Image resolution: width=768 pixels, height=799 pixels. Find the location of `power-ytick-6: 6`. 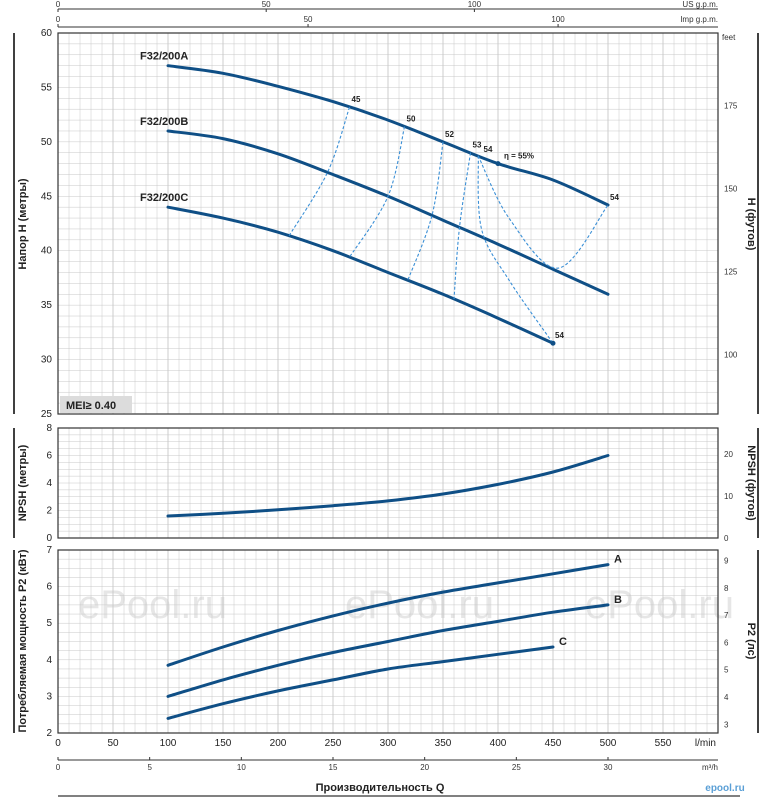

power-ytick-6: 6 is located at coordinates (49, 587).